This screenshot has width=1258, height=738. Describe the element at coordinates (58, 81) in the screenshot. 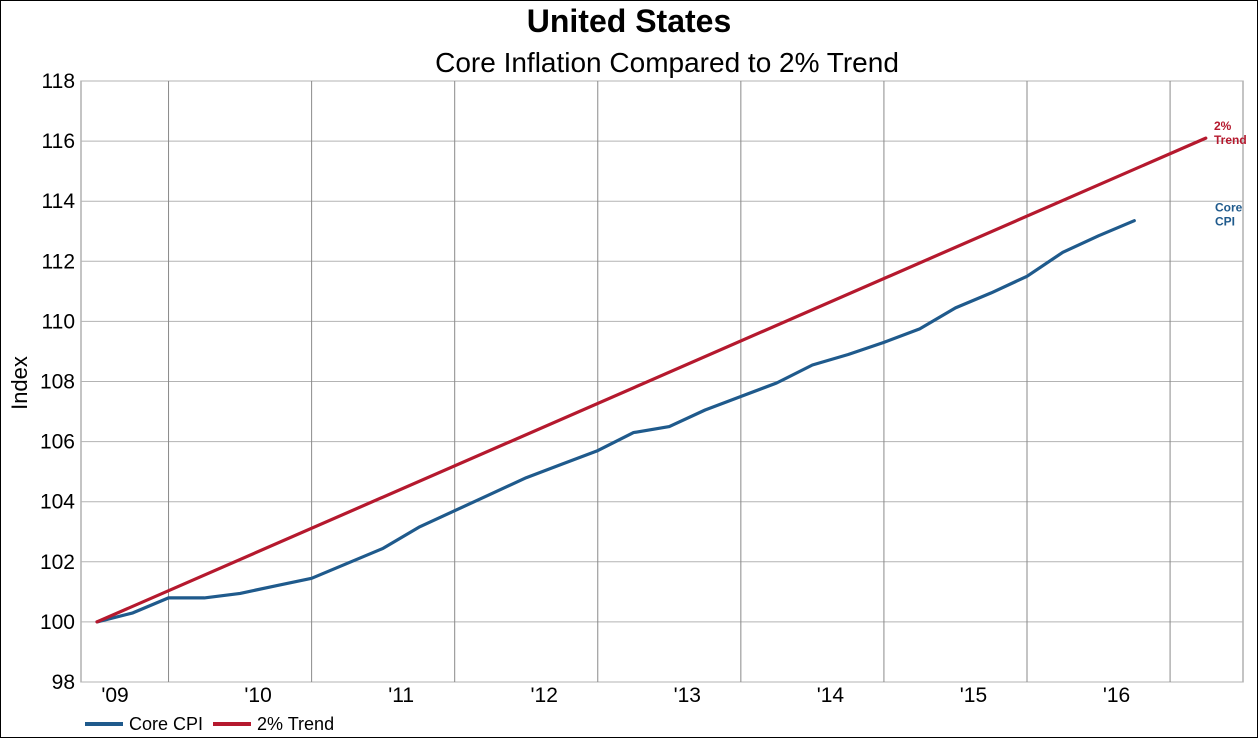

I see `y-tick-label: 118` at that location.